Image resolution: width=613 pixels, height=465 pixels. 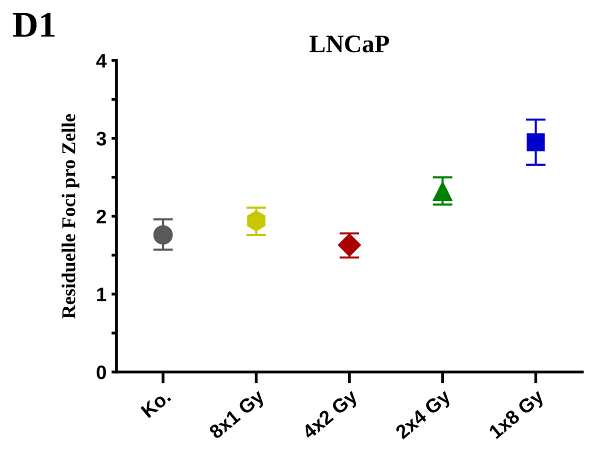 I want to click on y-tick-label: 4, so click(x=101, y=61).